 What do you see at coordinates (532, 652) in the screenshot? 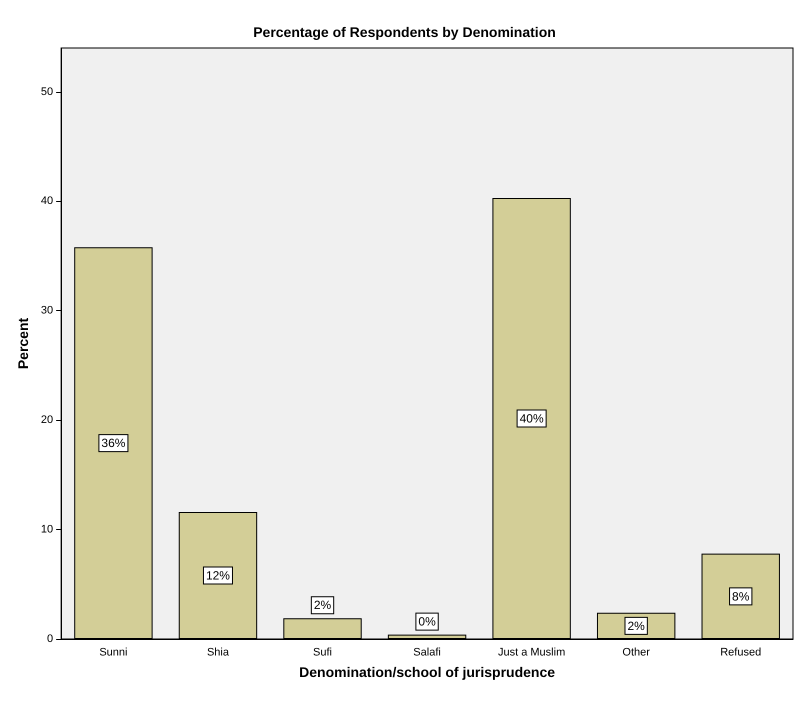
I see `x-tick-label: Just a Muslim` at bounding box center [532, 652].